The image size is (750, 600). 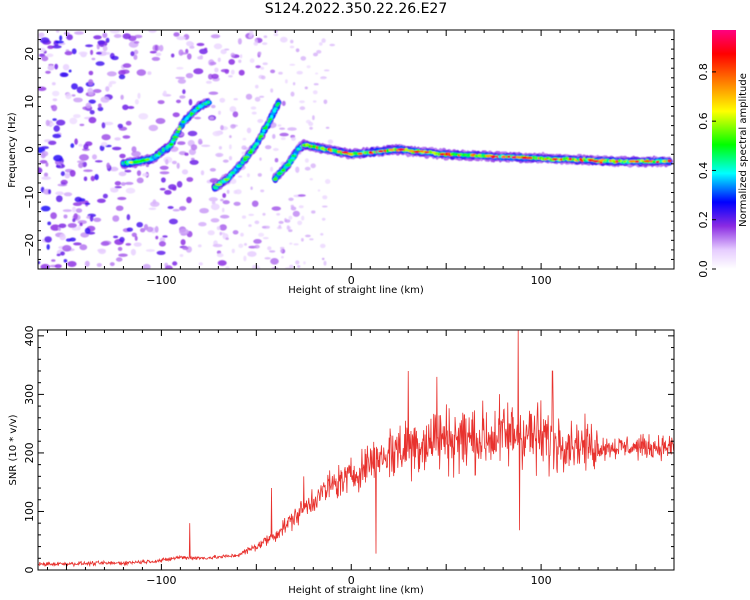 What do you see at coordinates (29, 511) in the screenshot?
I see `y-tick-label: 100` at bounding box center [29, 511].